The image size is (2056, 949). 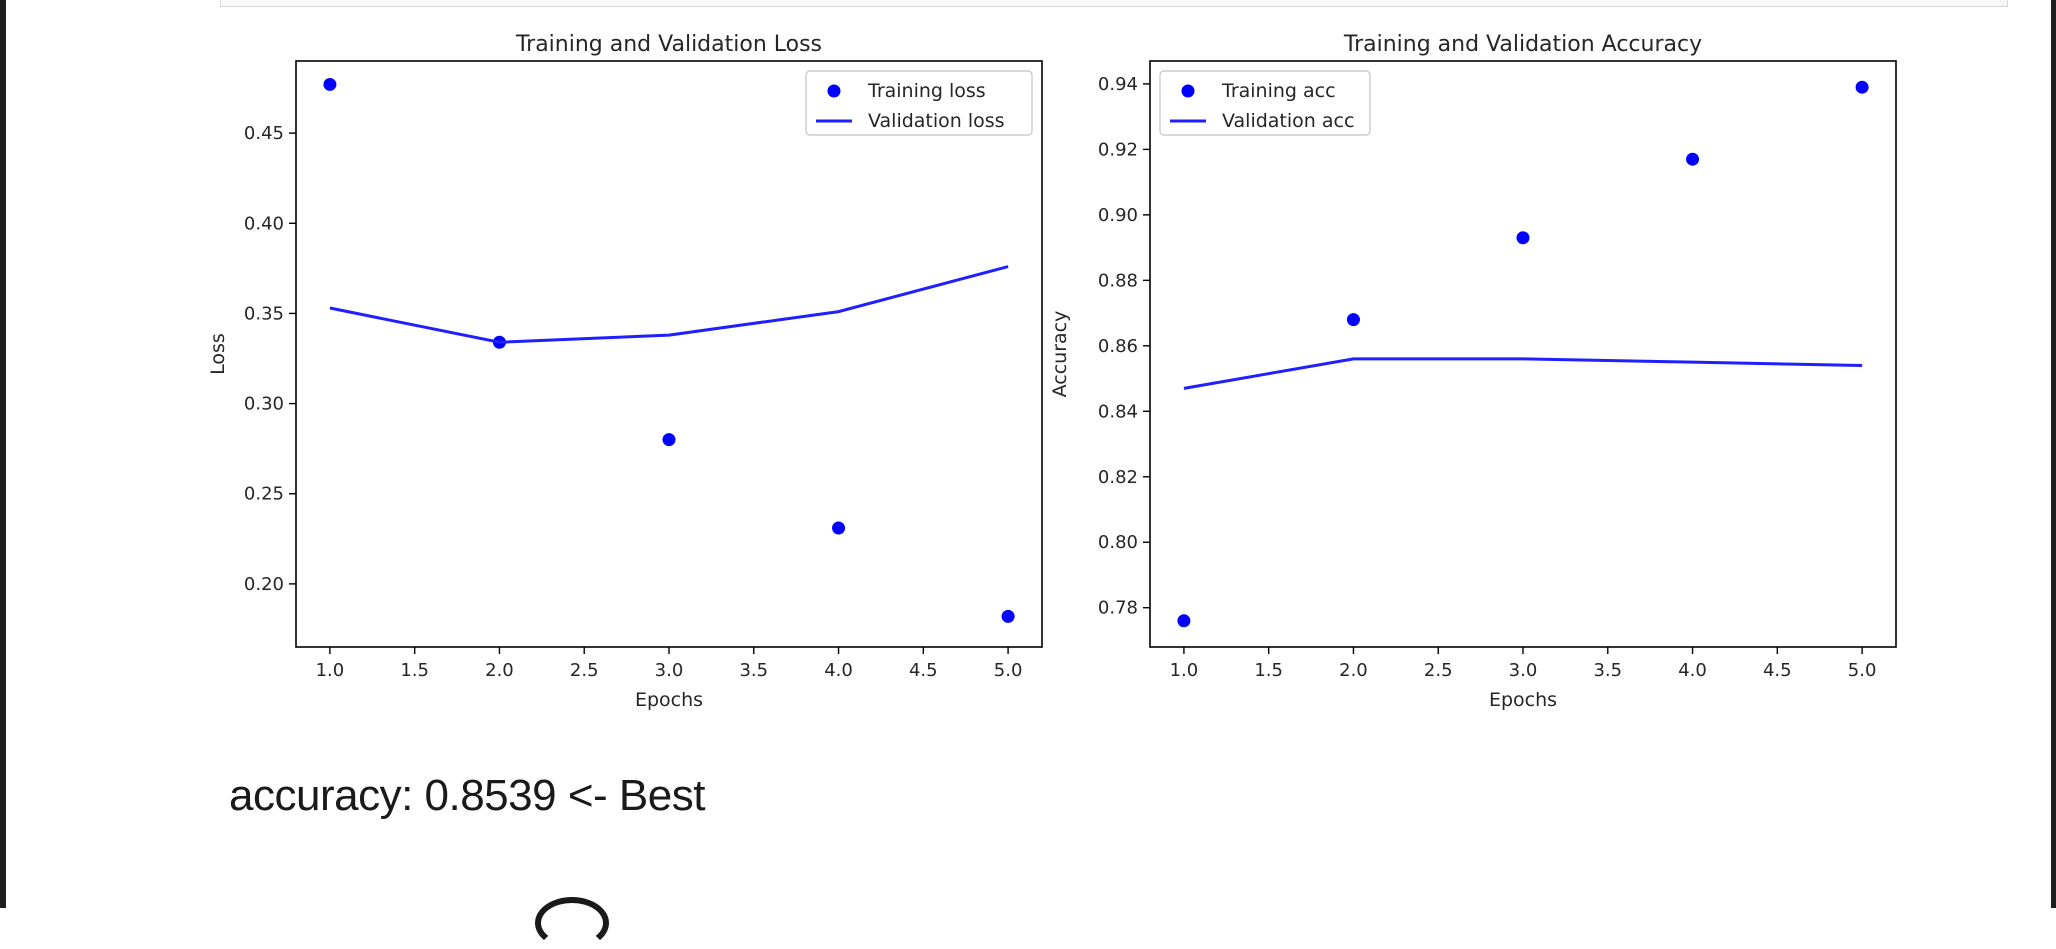 What do you see at coordinates (1118, 84) in the screenshot?
I see `y-tick-label: 0.94` at bounding box center [1118, 84].